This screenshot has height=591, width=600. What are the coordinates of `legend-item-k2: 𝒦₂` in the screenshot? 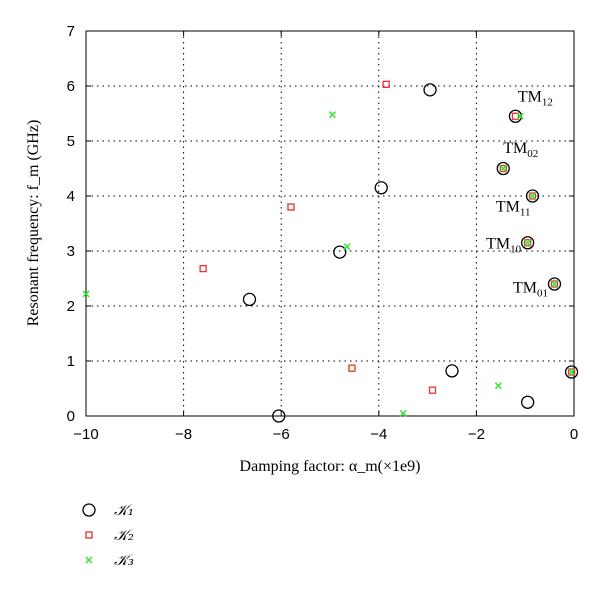 It's located at (106, 534).